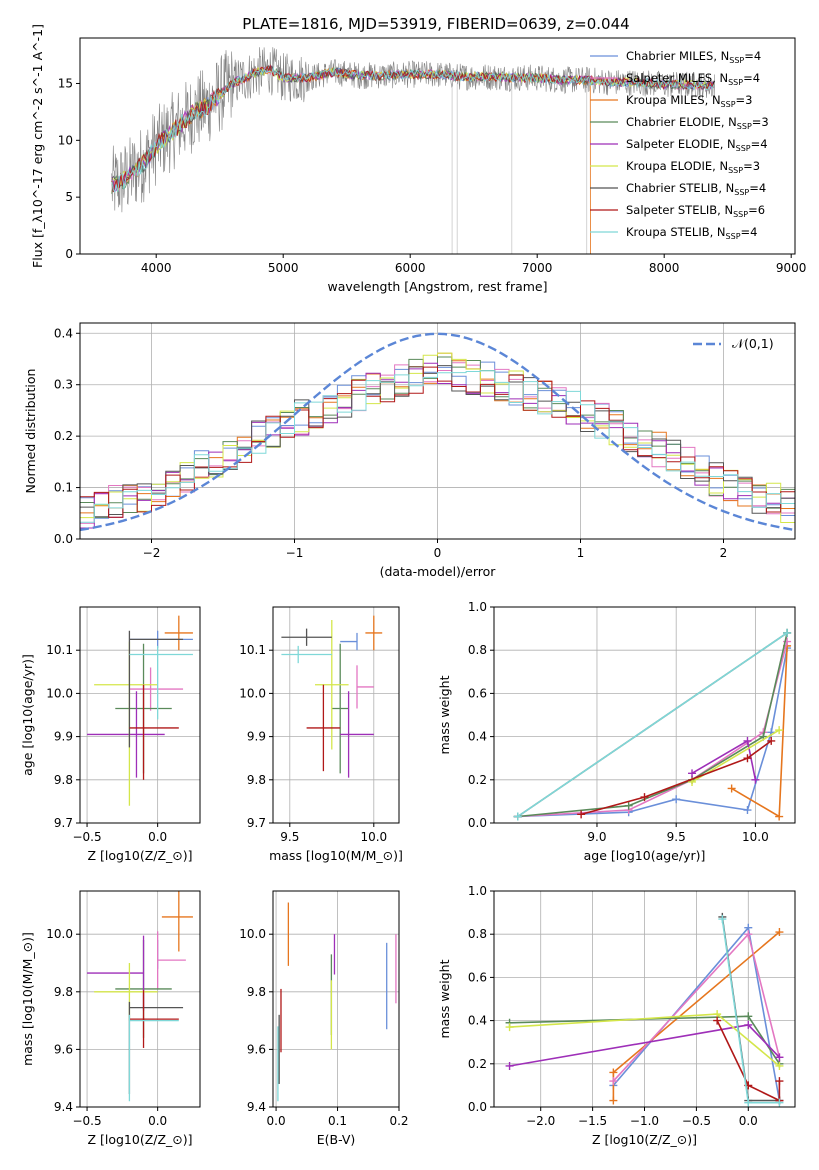  What do you see at coordinates (337, 1121) in the screenshot?
I see `x-tick-label: 0.1` at bounding box center [337, 1121].